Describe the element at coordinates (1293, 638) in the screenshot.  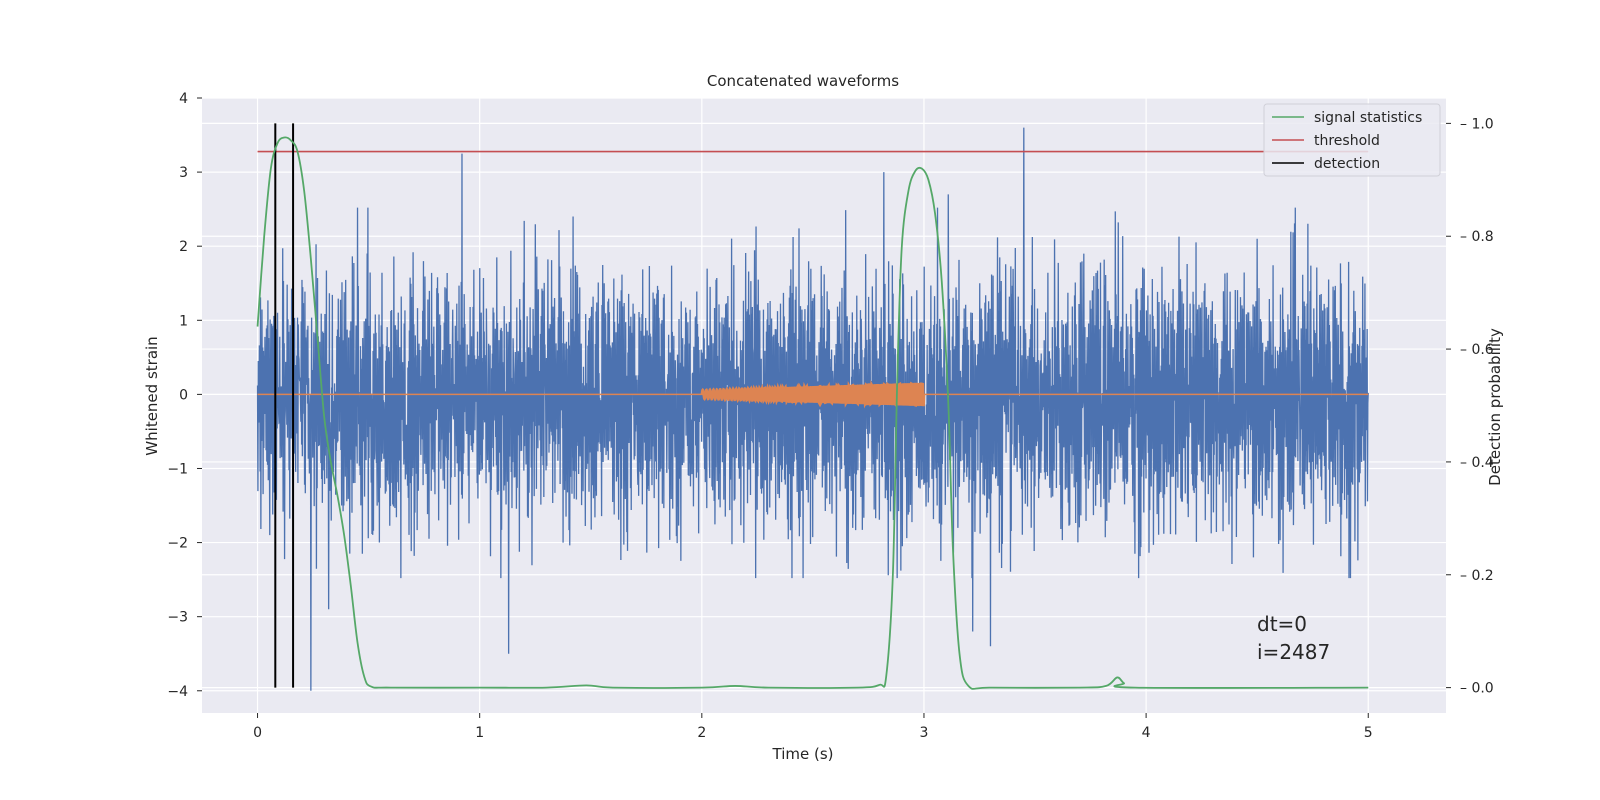
I see `annotation: dt=0 i=2487` at that location.